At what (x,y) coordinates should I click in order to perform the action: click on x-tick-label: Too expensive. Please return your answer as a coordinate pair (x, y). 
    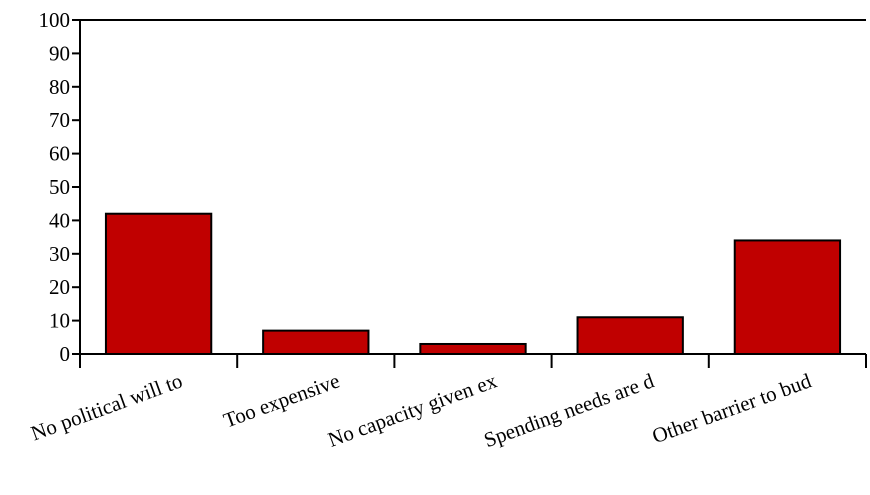
    Looking at the image, I should click on (281, 400).